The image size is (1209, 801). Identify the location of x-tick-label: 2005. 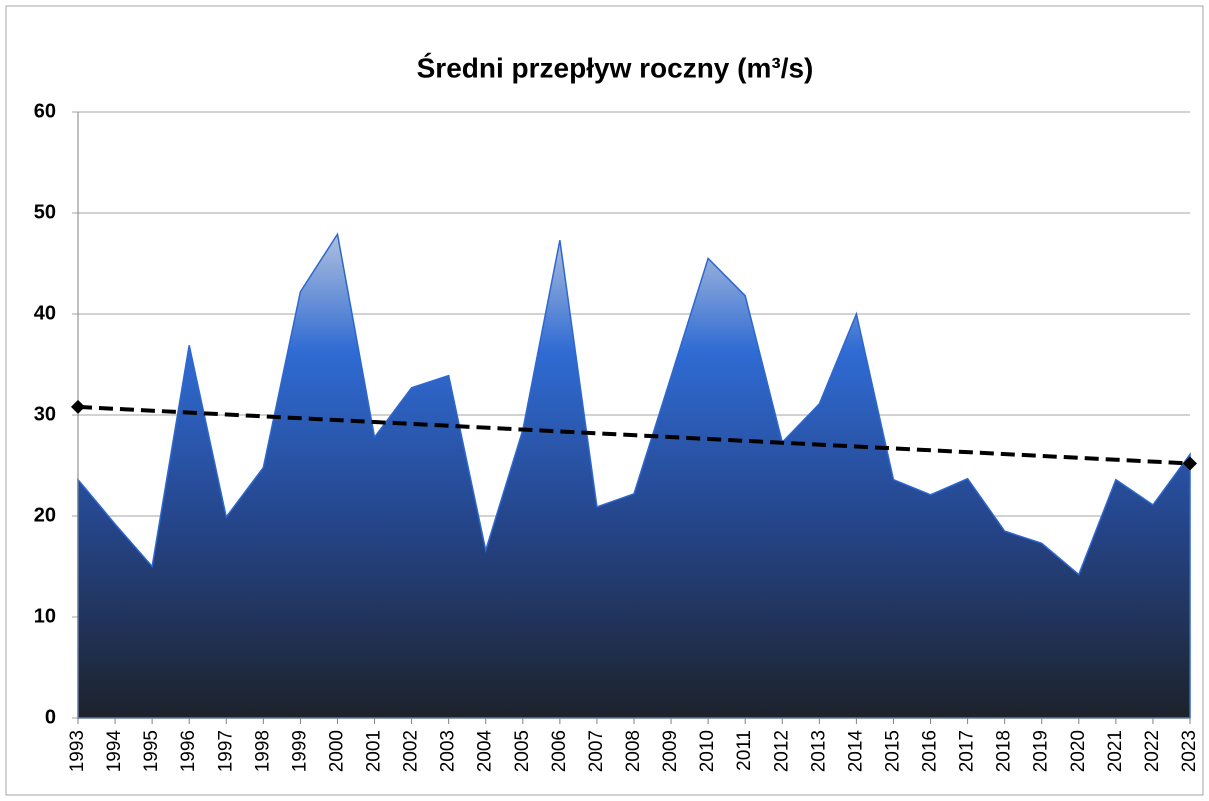
(522, 751).